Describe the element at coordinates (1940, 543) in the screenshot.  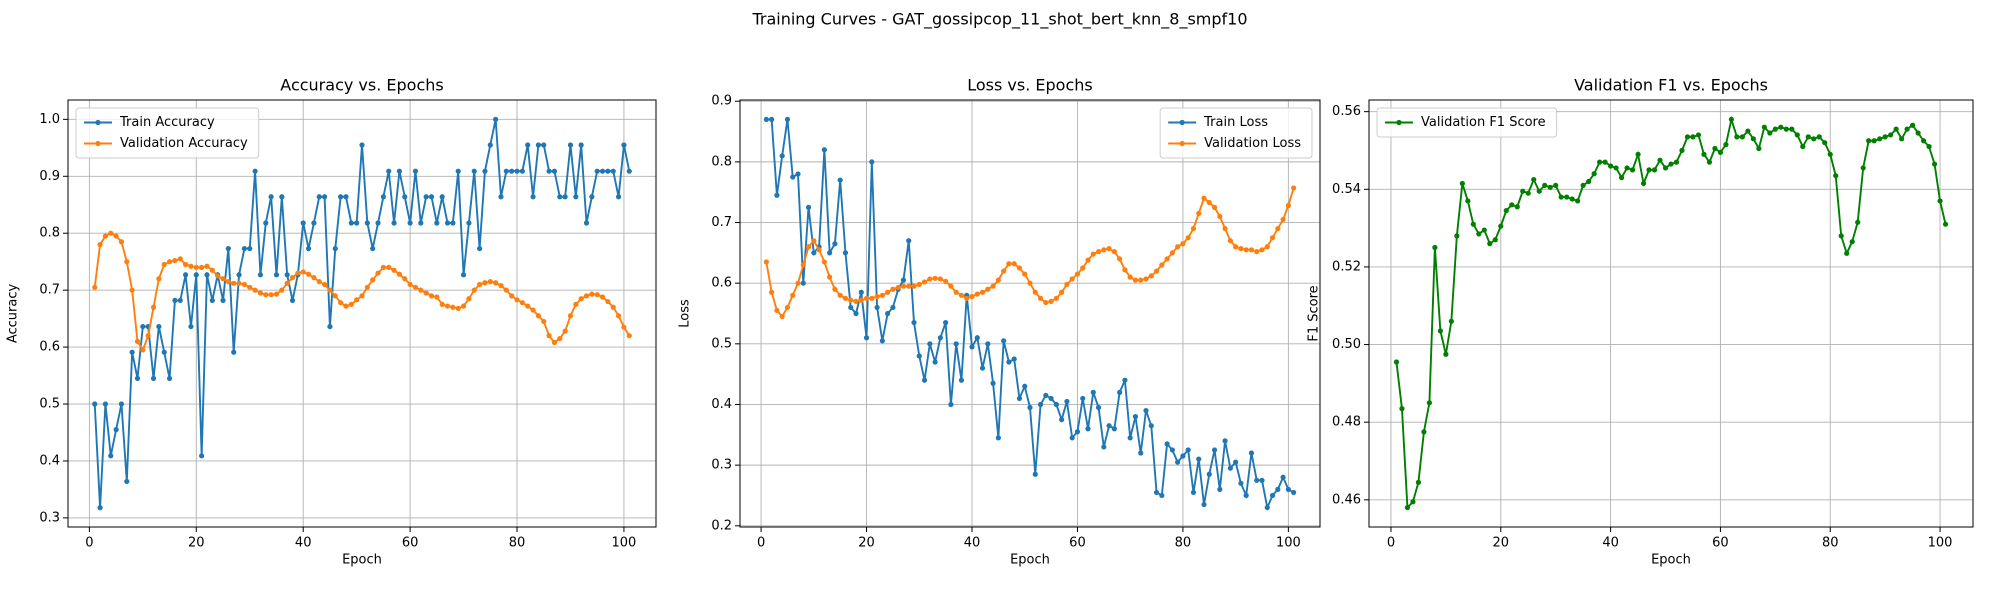
I see `x-tick-label: 100` at that location.